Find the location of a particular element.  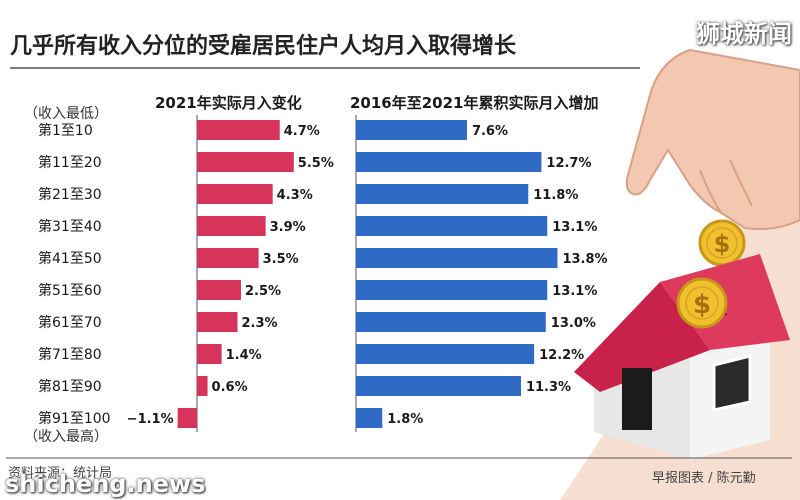

data-label-2016-2021: 12.7% is located at coordinates (568, 163).